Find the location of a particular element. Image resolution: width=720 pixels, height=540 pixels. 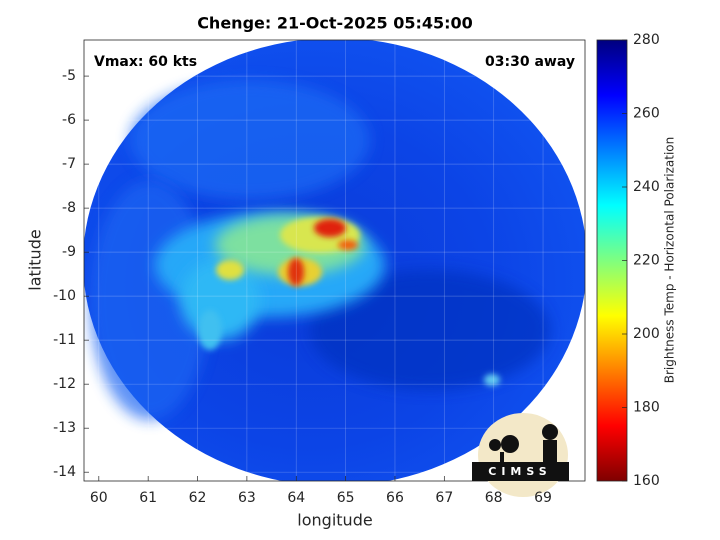

colorbar-tick-label: 260 is located at coordinates (646, 114).